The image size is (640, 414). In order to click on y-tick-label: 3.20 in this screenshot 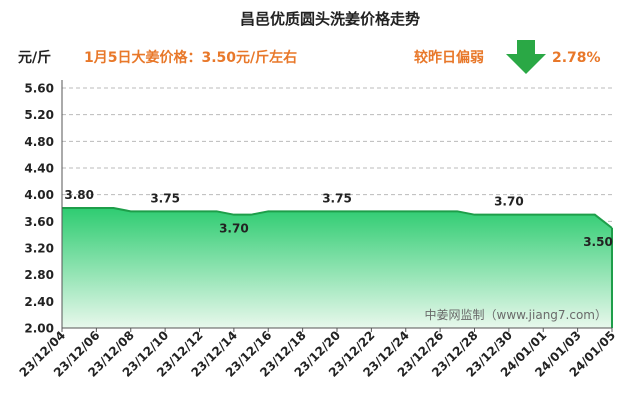, I will do `click(39, 249)`.